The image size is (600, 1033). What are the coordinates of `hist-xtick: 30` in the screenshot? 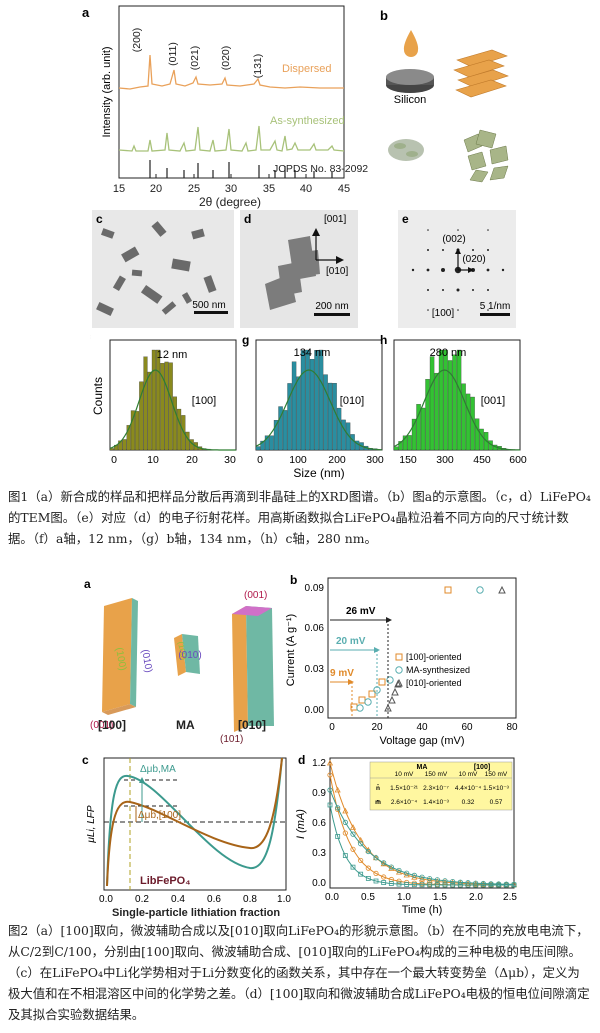 It's located at (230, 460).